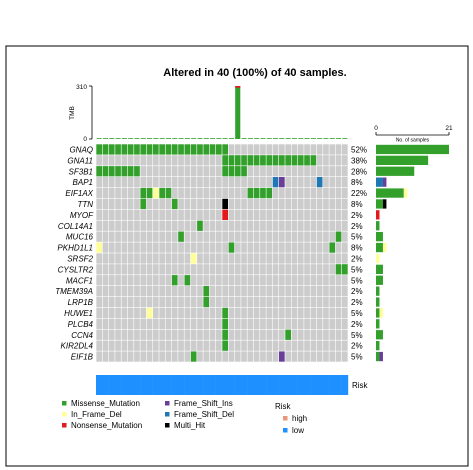 The height and width of the screenshot is (470, 473). What do you see at coordinates (449, 128) in the screenshot?
I see `side-tick-label: 21` at bounding box center [449, 128].